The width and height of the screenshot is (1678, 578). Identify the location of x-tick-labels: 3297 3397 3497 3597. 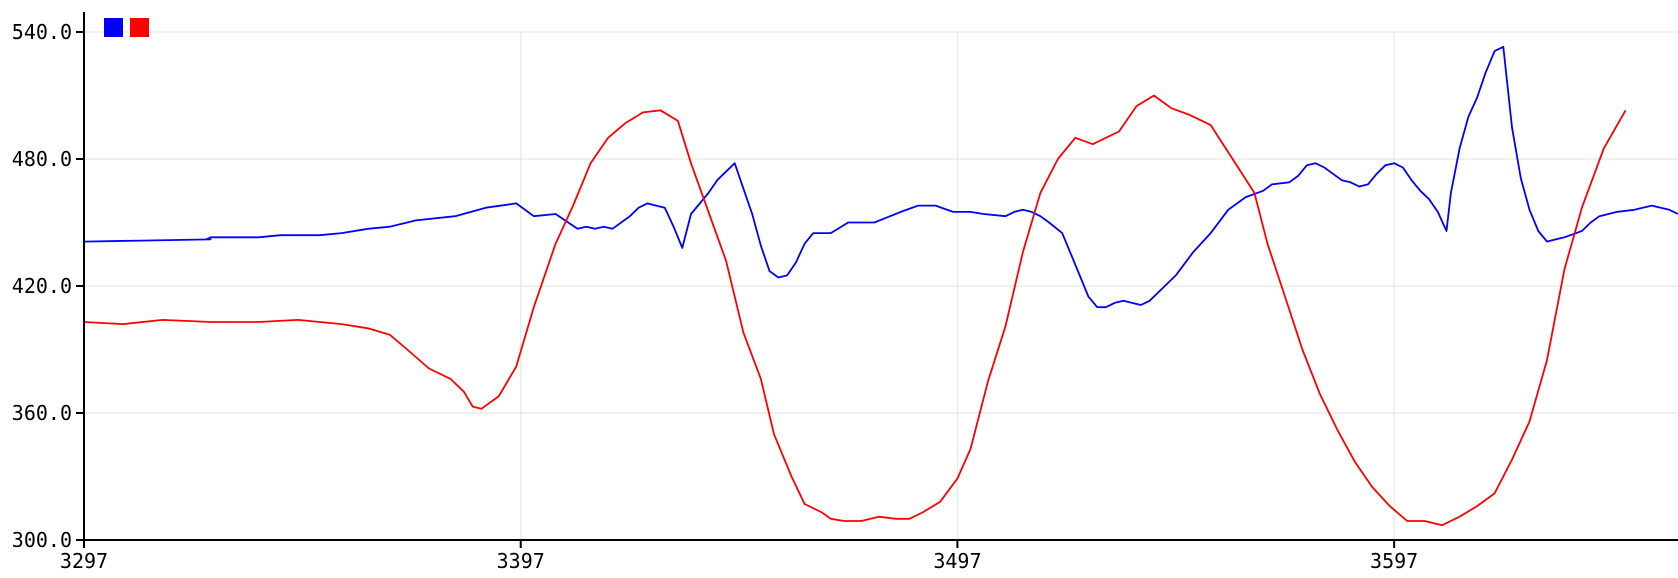
(739, 561).